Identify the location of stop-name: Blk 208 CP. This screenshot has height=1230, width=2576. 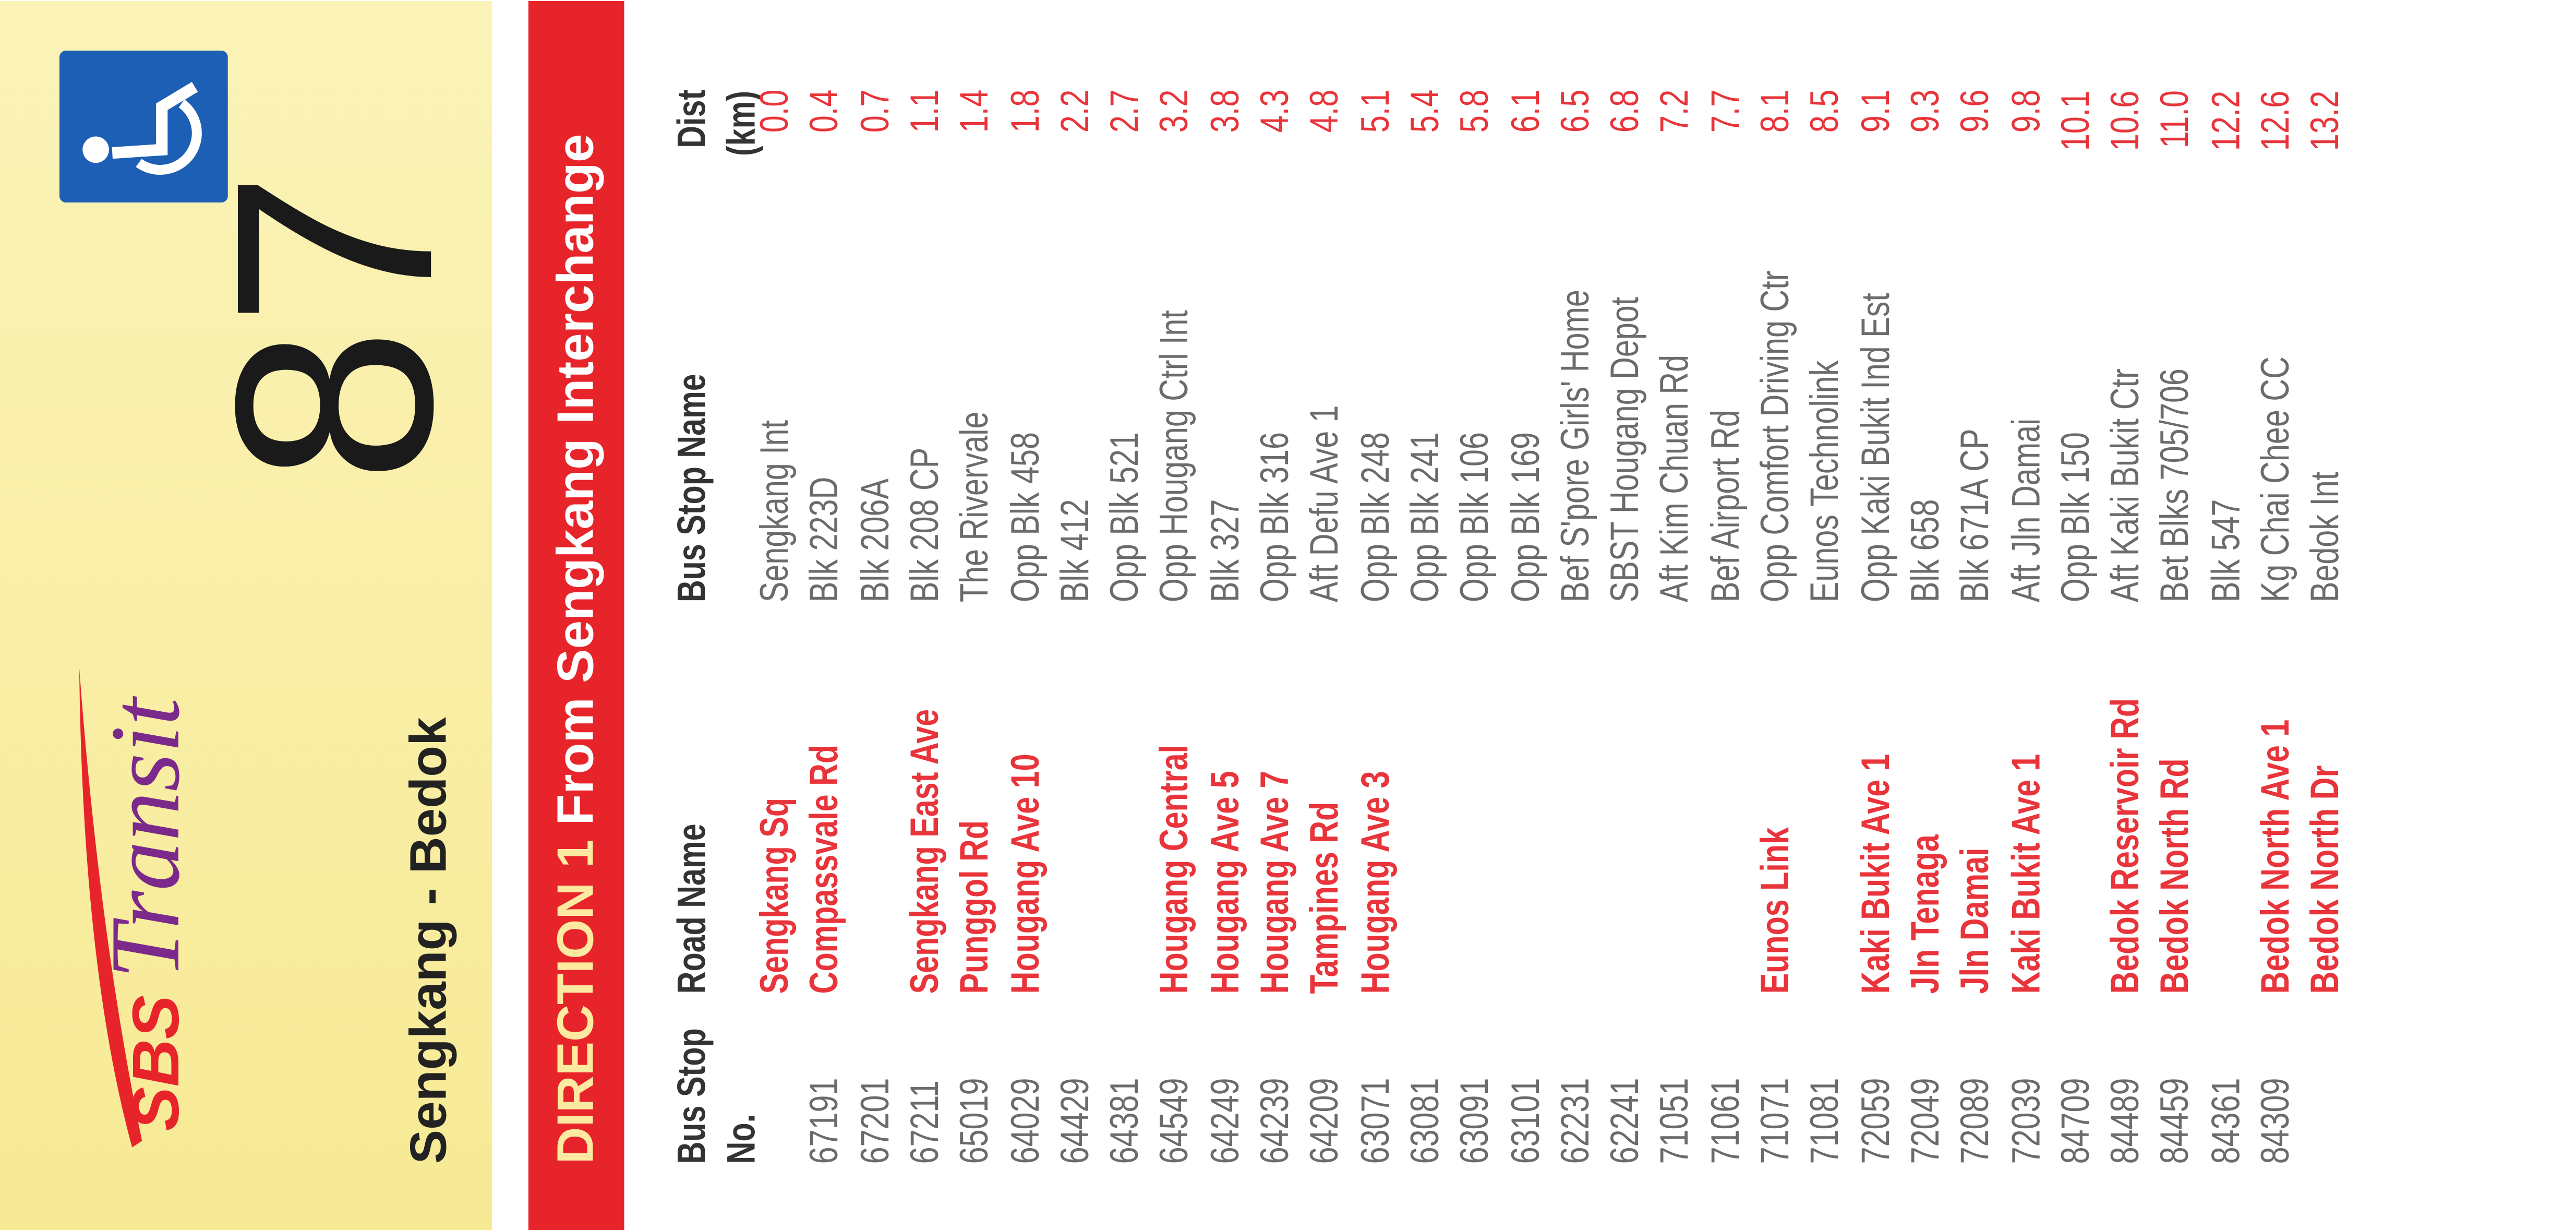
(925, 525).